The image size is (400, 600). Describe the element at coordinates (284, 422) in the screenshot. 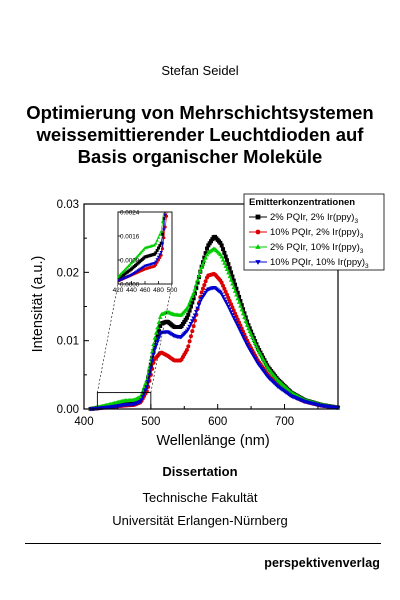

I see `x-tick-label: 700` at that location.